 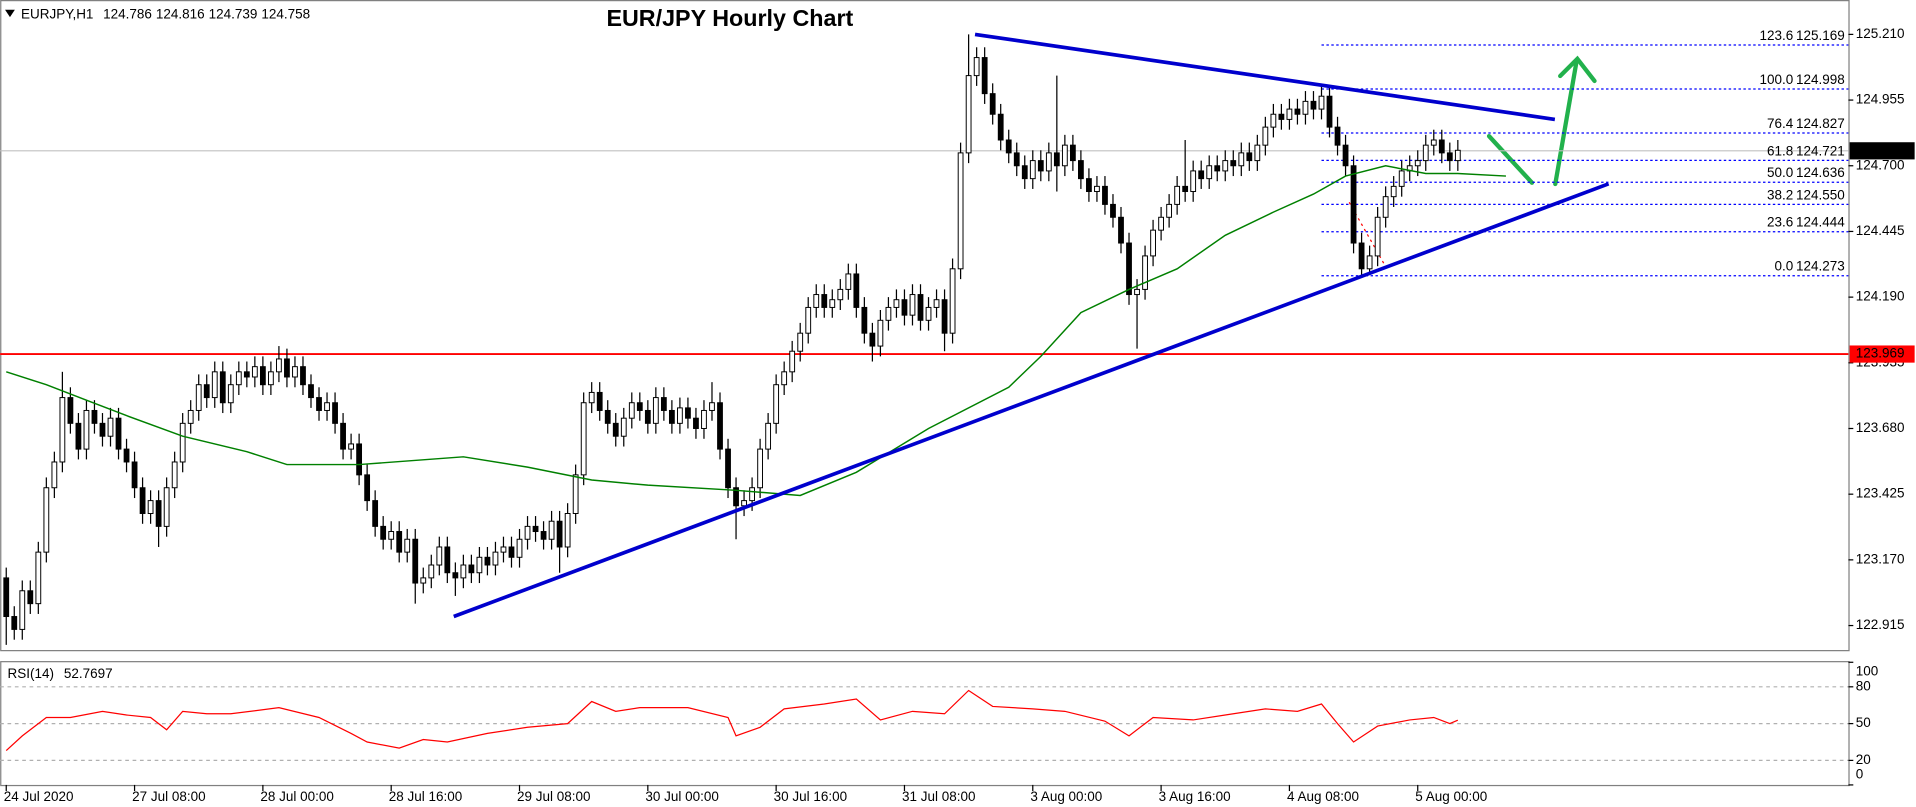 I want to click on quote-high: 124.816, so click(x=180, y=13).